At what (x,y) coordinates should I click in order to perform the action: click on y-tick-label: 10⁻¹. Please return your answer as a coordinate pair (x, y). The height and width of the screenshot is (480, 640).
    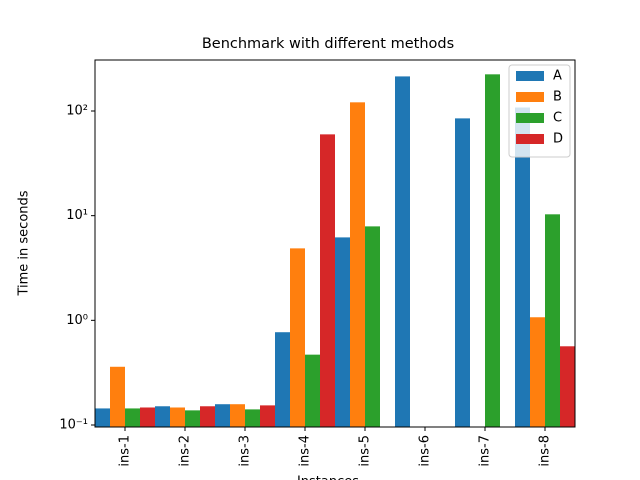
    Looking at the image, I should click on (73, 425).